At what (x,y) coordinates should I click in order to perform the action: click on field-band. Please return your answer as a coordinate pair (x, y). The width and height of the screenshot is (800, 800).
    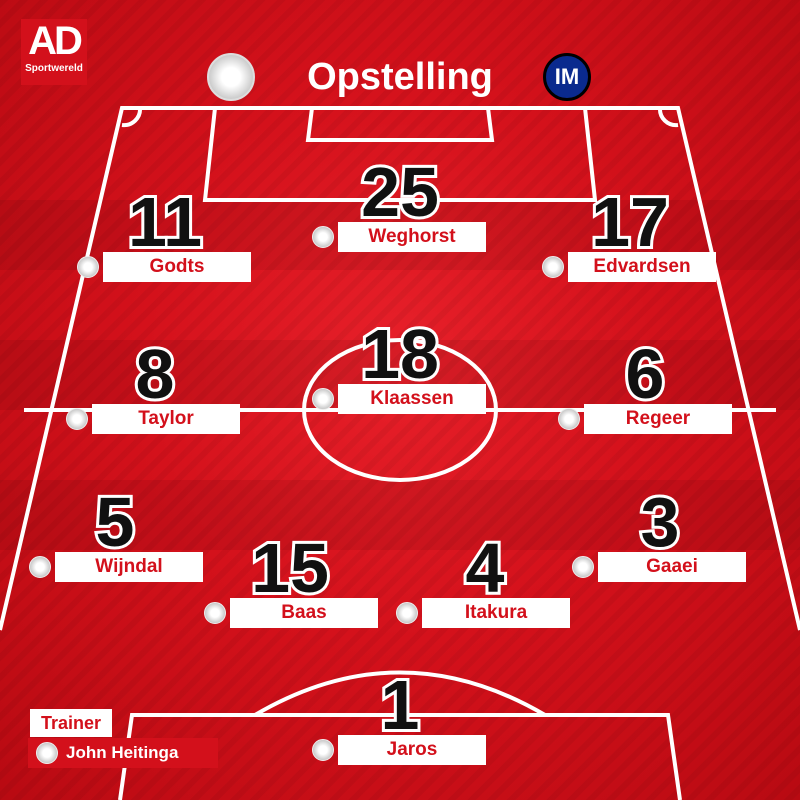
    Looking at the image, I should click on (400, 515).